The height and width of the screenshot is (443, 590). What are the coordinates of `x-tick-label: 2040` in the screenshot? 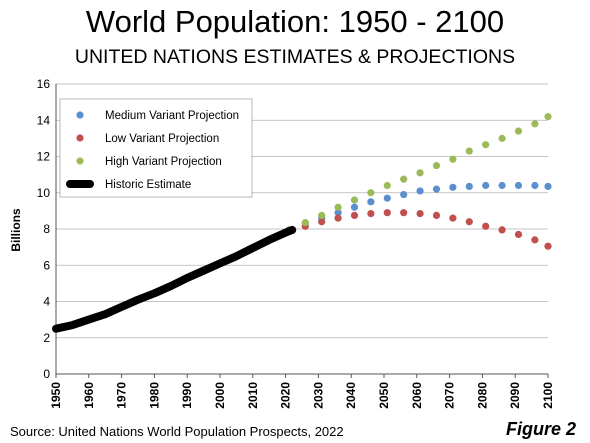 It's located at (351, 395).